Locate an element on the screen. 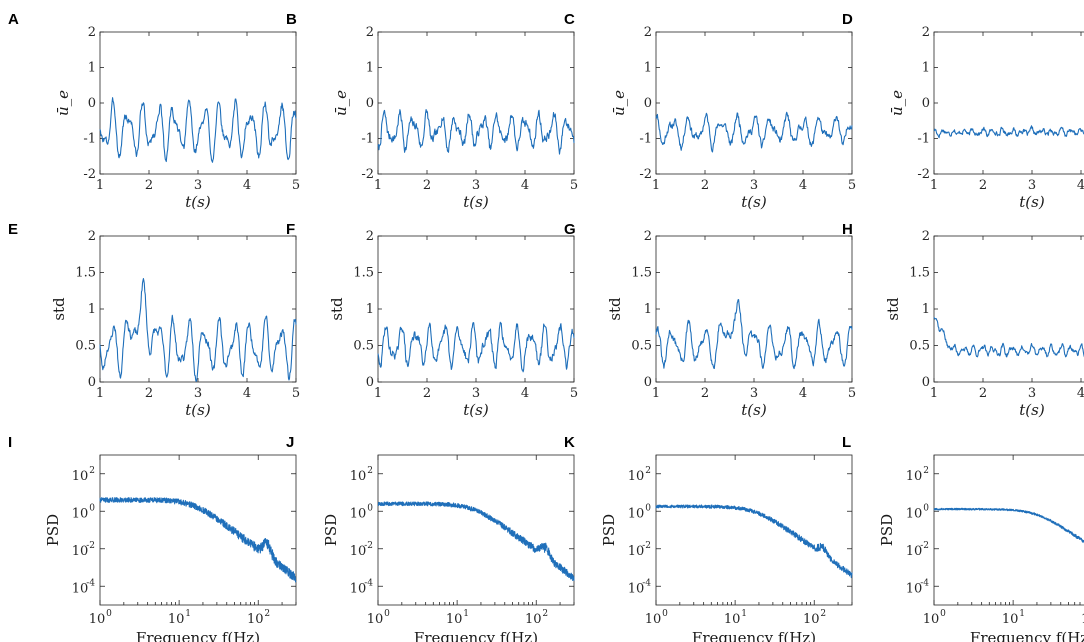 This screenshot has width=1084, height=642. panel-label: K is located at coordinates (569, 442).